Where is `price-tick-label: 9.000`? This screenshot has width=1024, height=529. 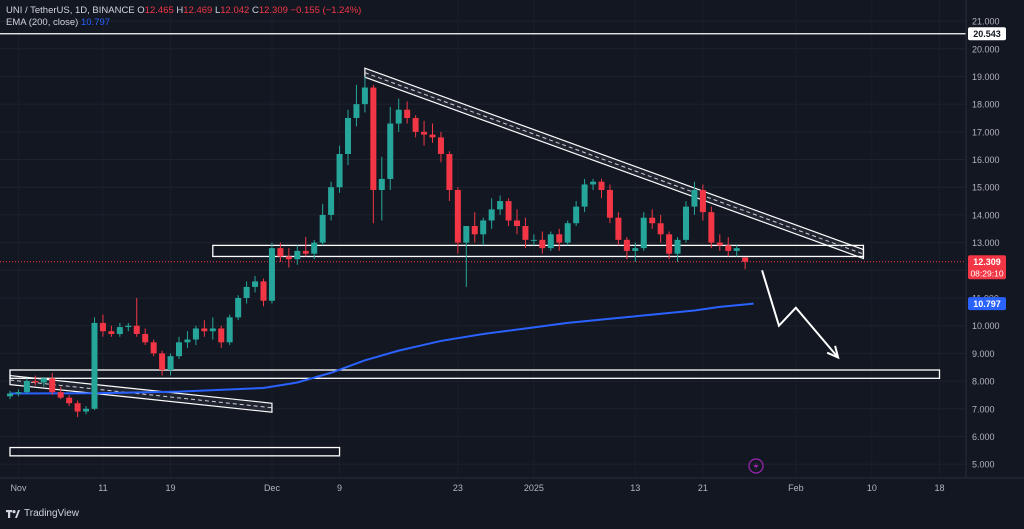
price-tick-label: 9.000 is located at coordinates (983, 354).